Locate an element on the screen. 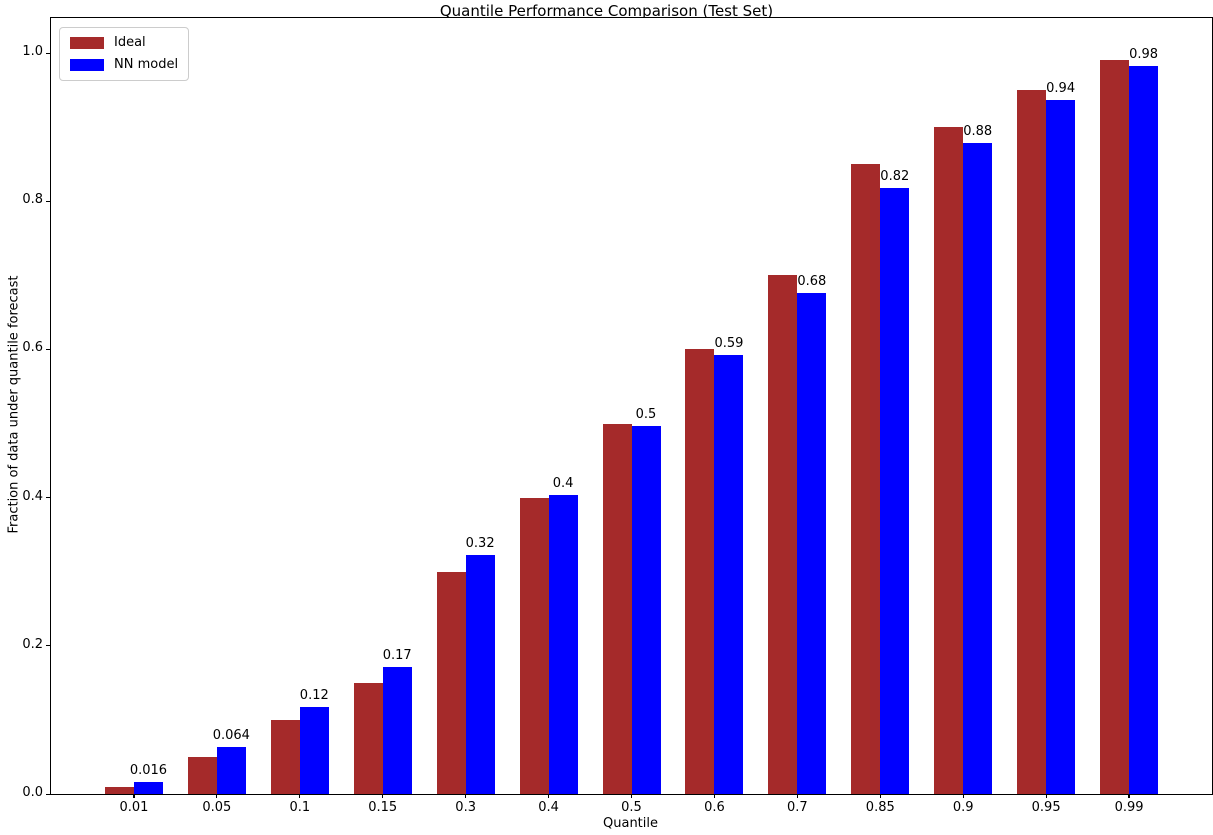  legend-label: Ideal is located at coordinates (130, 42).